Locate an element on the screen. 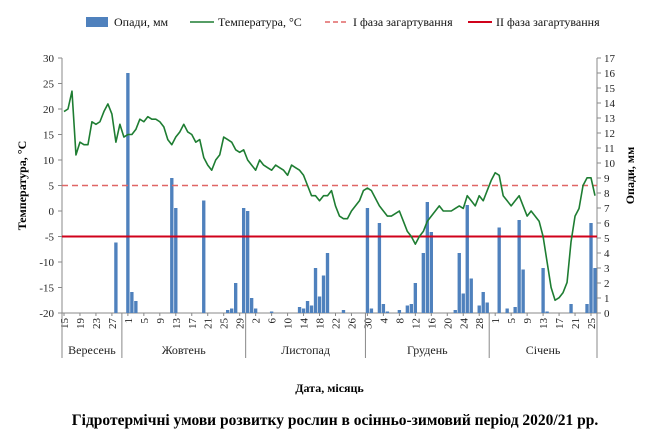  x-tick-label: 16 is located at coordinates (432, 324).